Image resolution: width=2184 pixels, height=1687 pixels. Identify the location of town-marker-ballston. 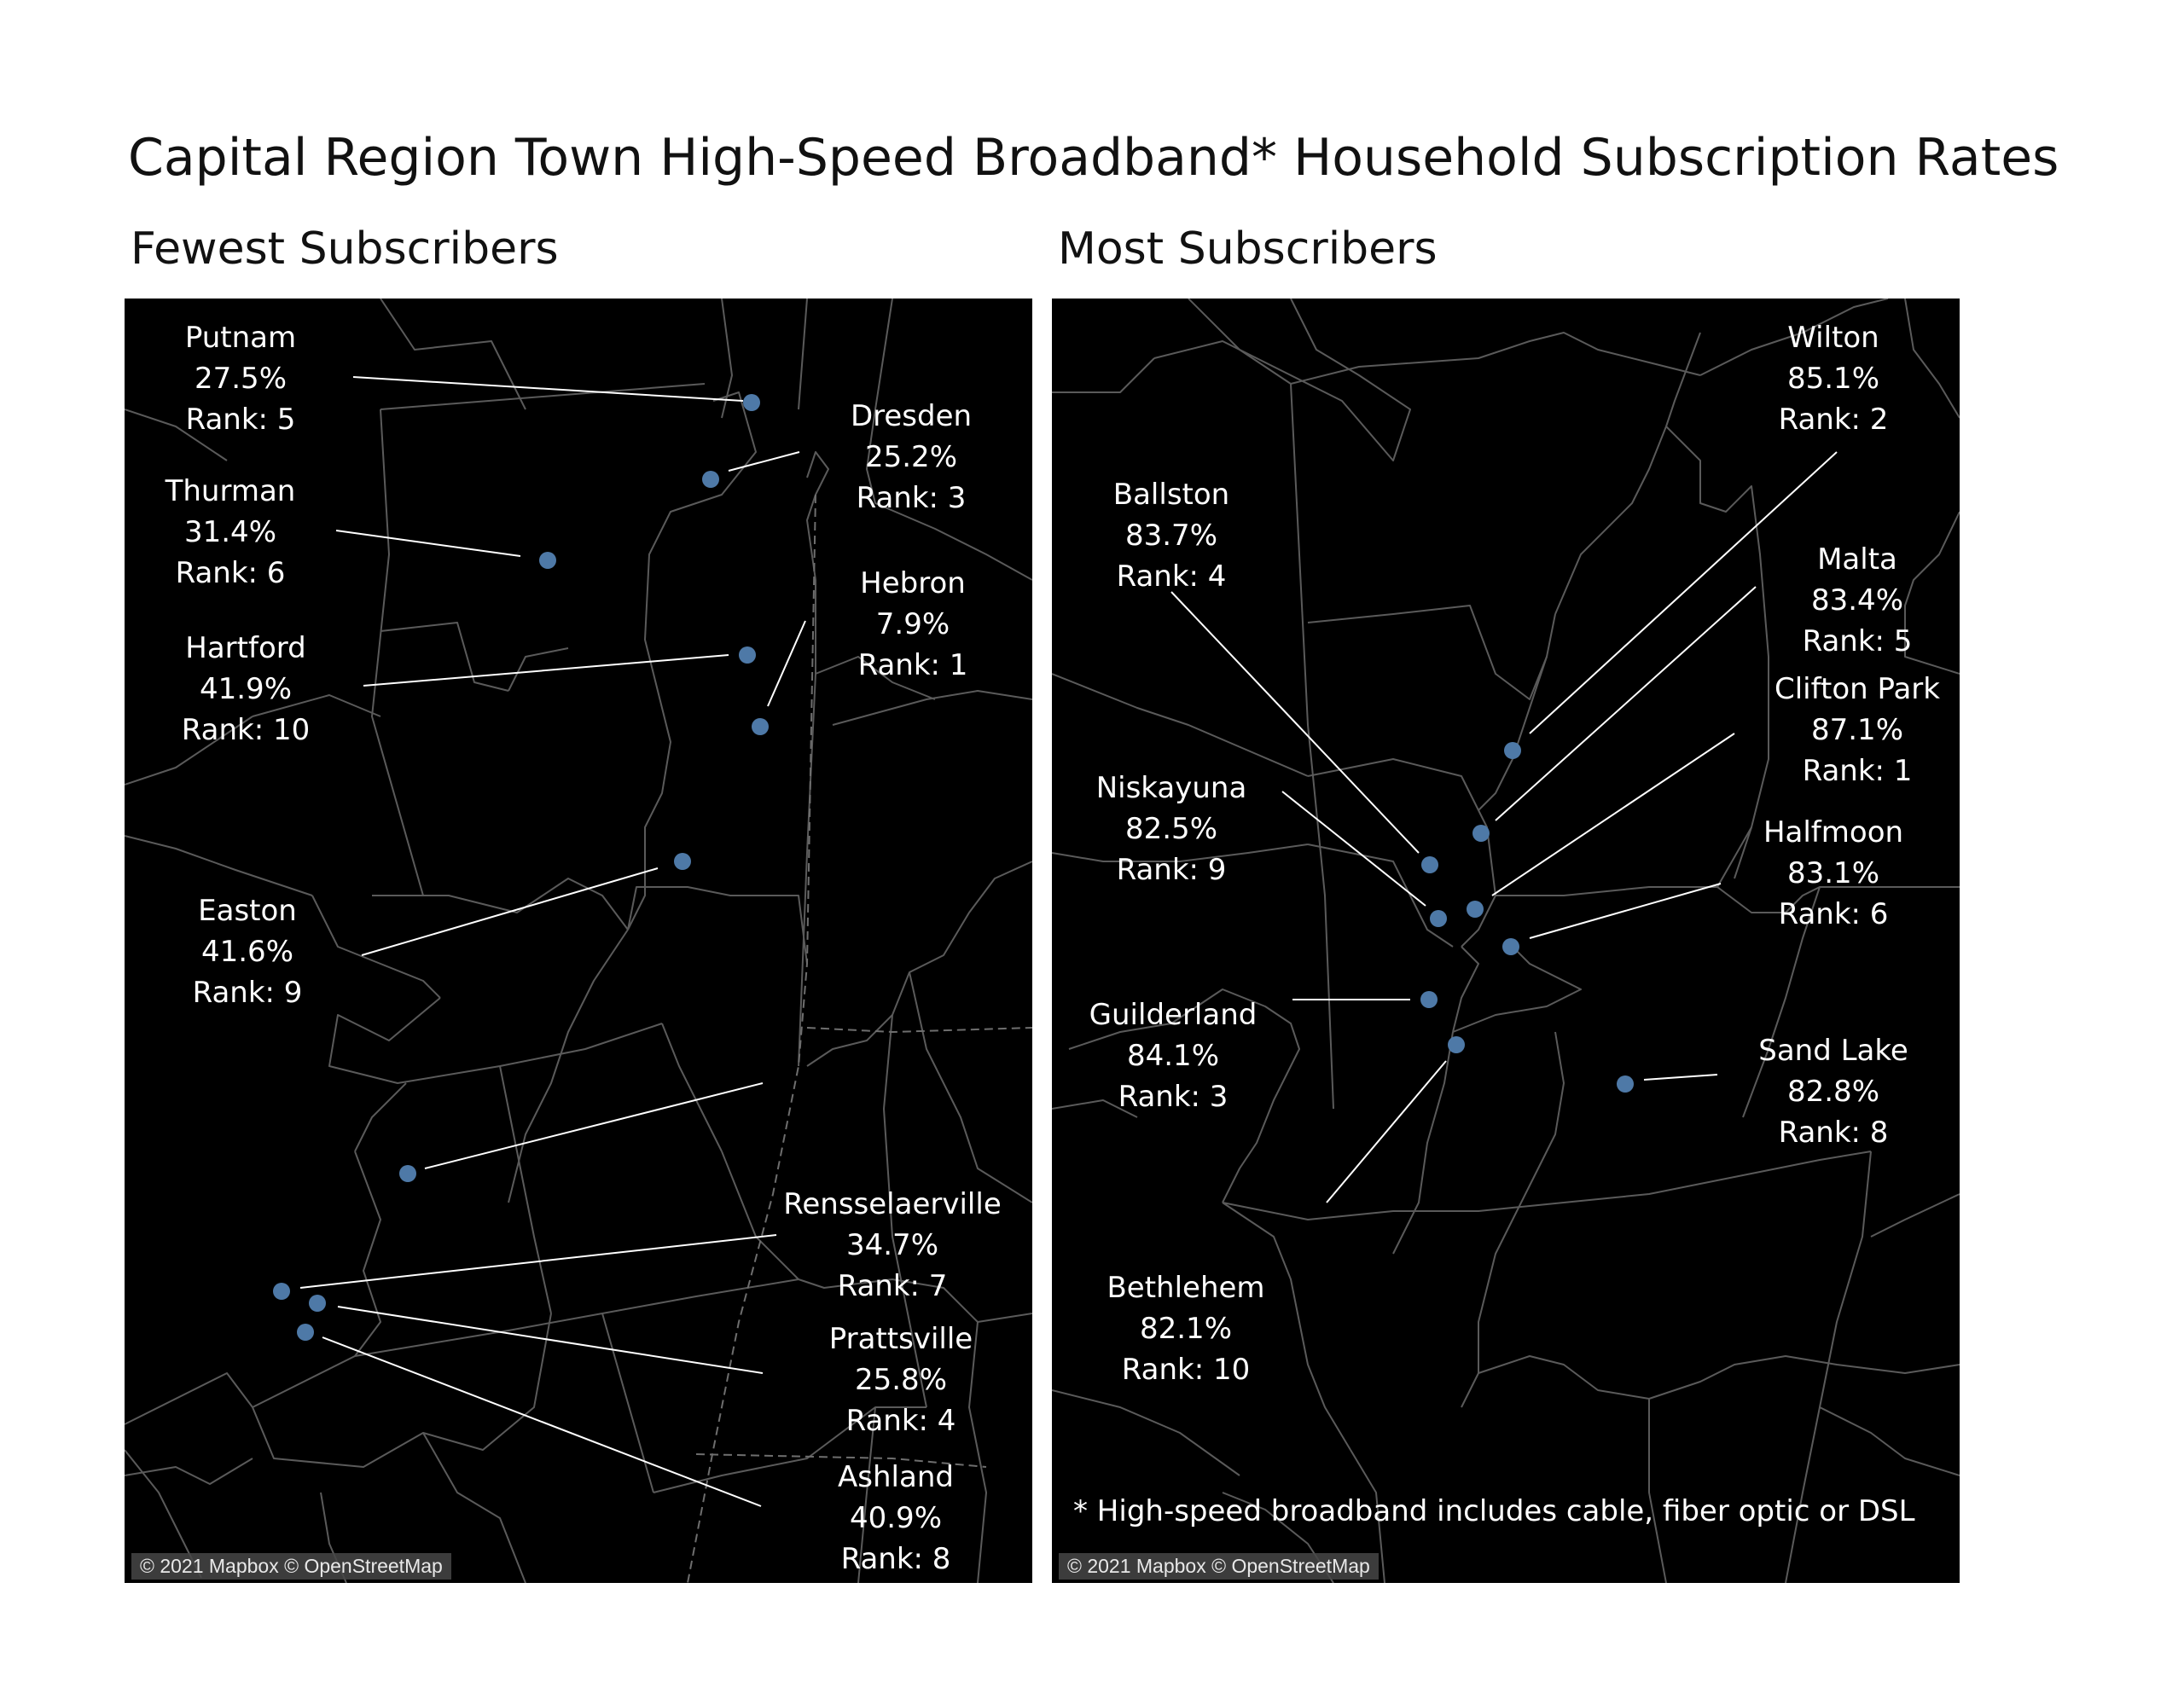
(1429, 865).